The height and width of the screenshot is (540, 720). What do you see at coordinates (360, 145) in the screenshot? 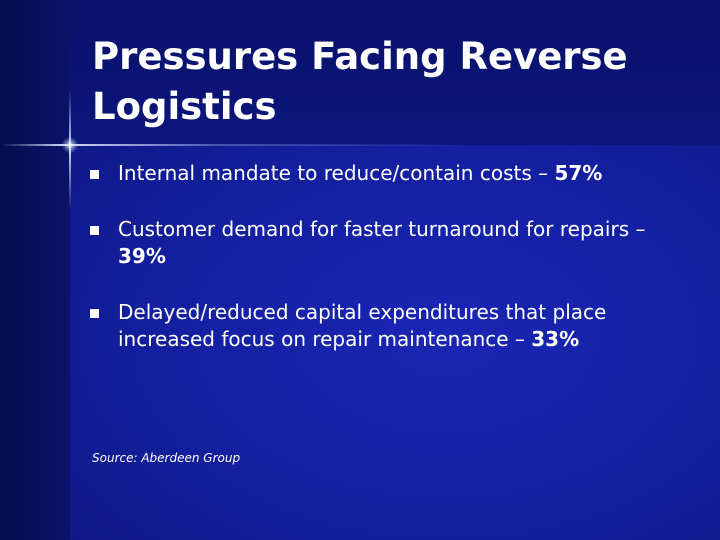
I see `decor-horizontal-line` at bounding box center [360, 145].